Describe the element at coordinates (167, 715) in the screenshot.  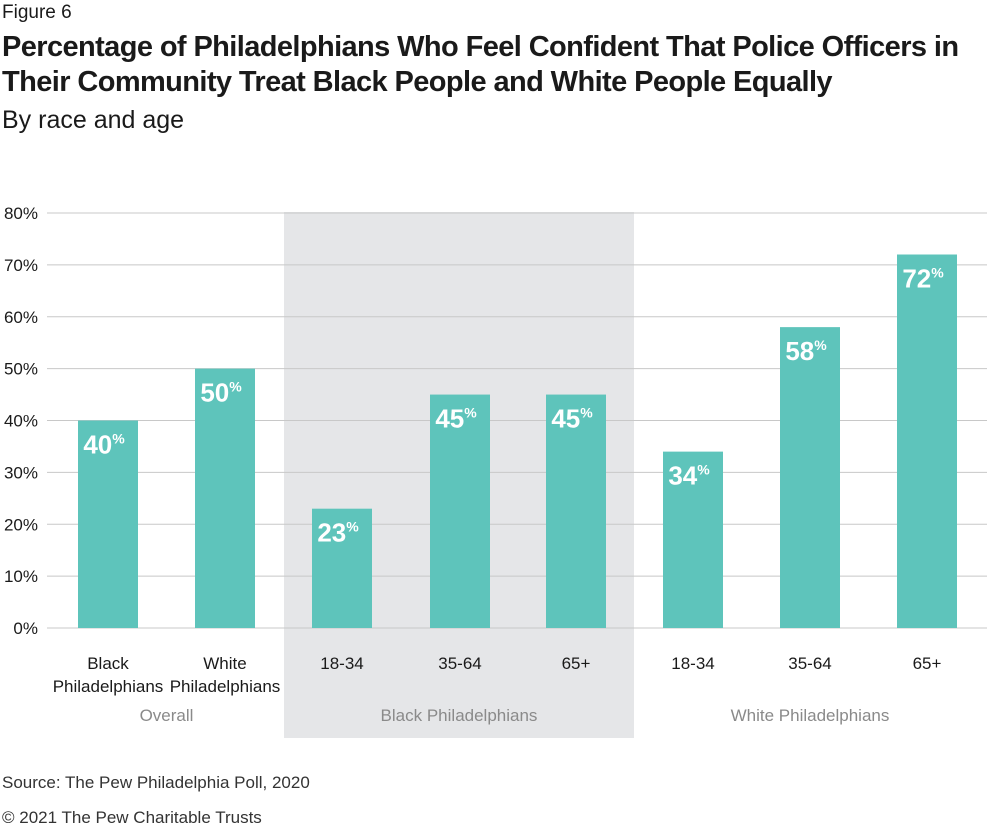
I see `group-label: Overall` at that location.